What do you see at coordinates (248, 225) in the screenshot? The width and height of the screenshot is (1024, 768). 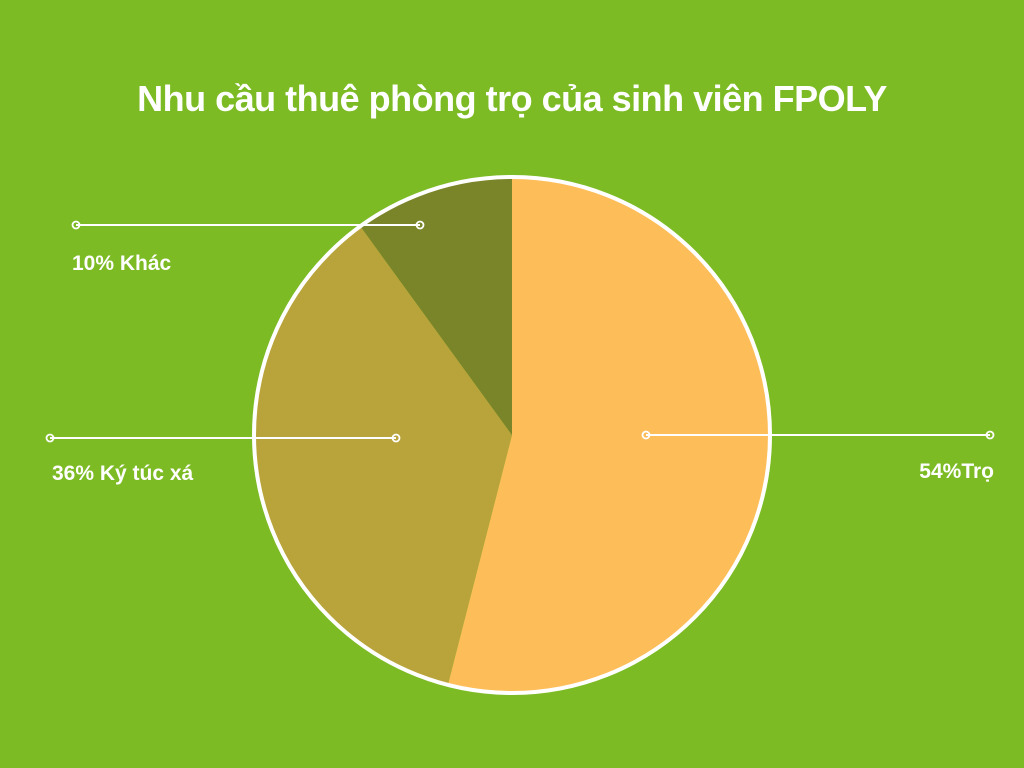 I see `leader-line-khac` at bounding box center [248, 225].